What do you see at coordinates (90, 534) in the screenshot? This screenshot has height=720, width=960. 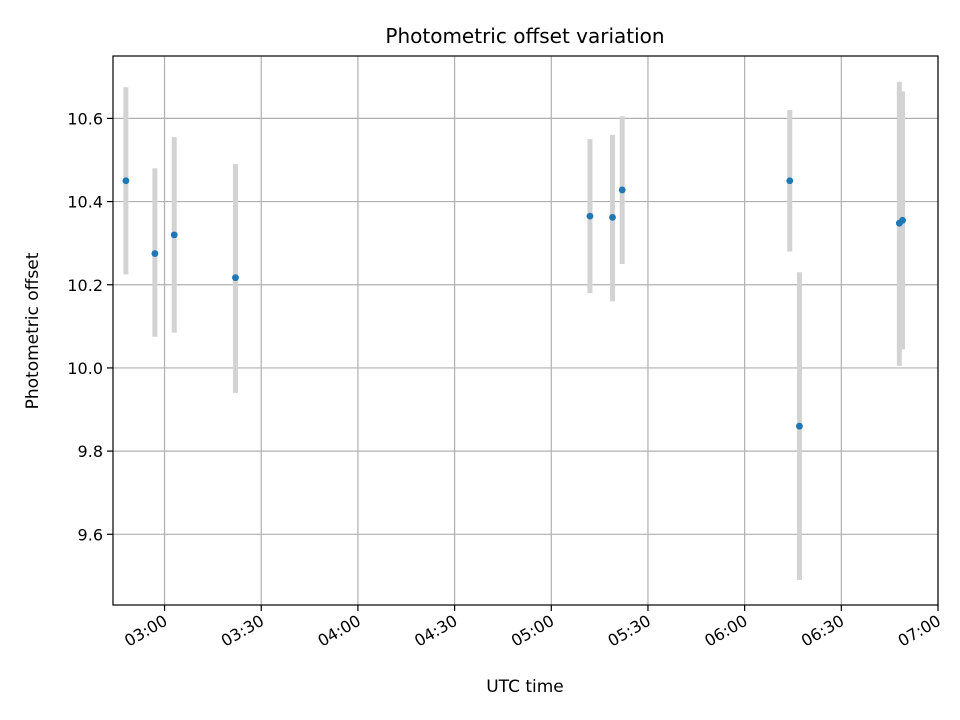 I see `y-tick-label: 9.6` at bounding box center [90, 534].